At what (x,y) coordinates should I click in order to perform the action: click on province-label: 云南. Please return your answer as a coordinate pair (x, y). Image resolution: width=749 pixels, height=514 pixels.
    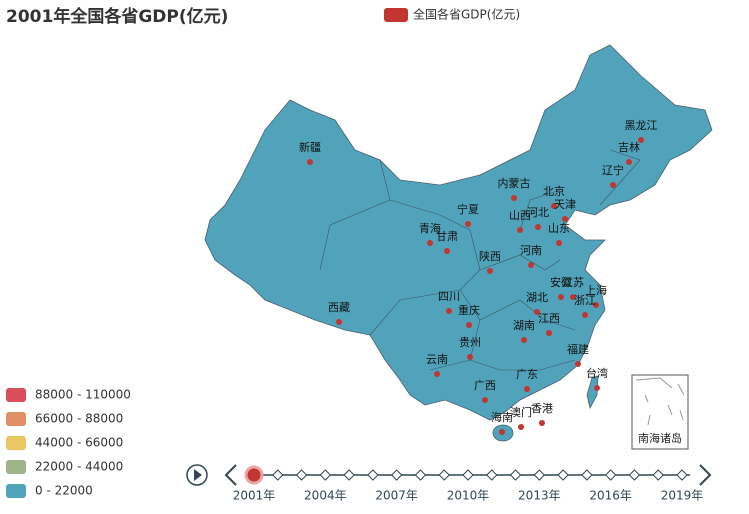
    Looking at the image, I should click on (437, 359).